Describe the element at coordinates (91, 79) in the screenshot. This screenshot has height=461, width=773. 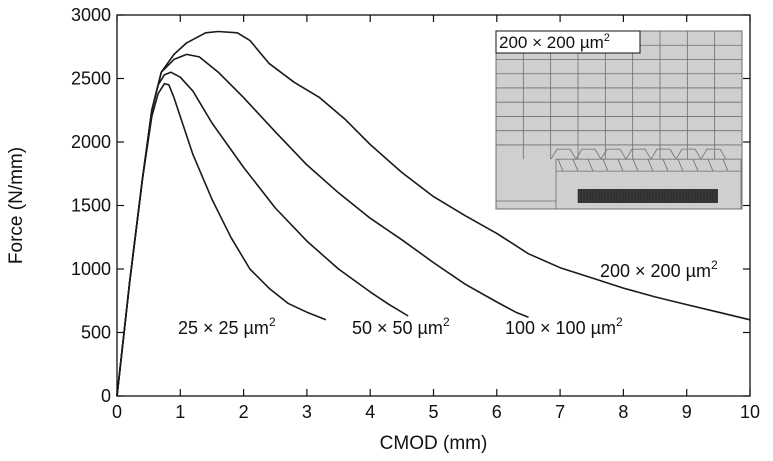
I see `y-tick-label: 2500` at that location.